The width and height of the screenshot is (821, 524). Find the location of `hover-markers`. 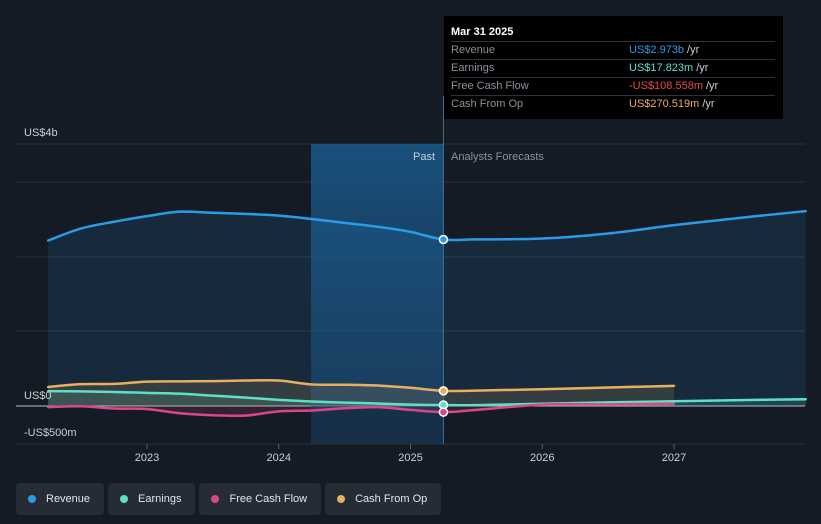

hover-markers is located at coordinates (443, 325).